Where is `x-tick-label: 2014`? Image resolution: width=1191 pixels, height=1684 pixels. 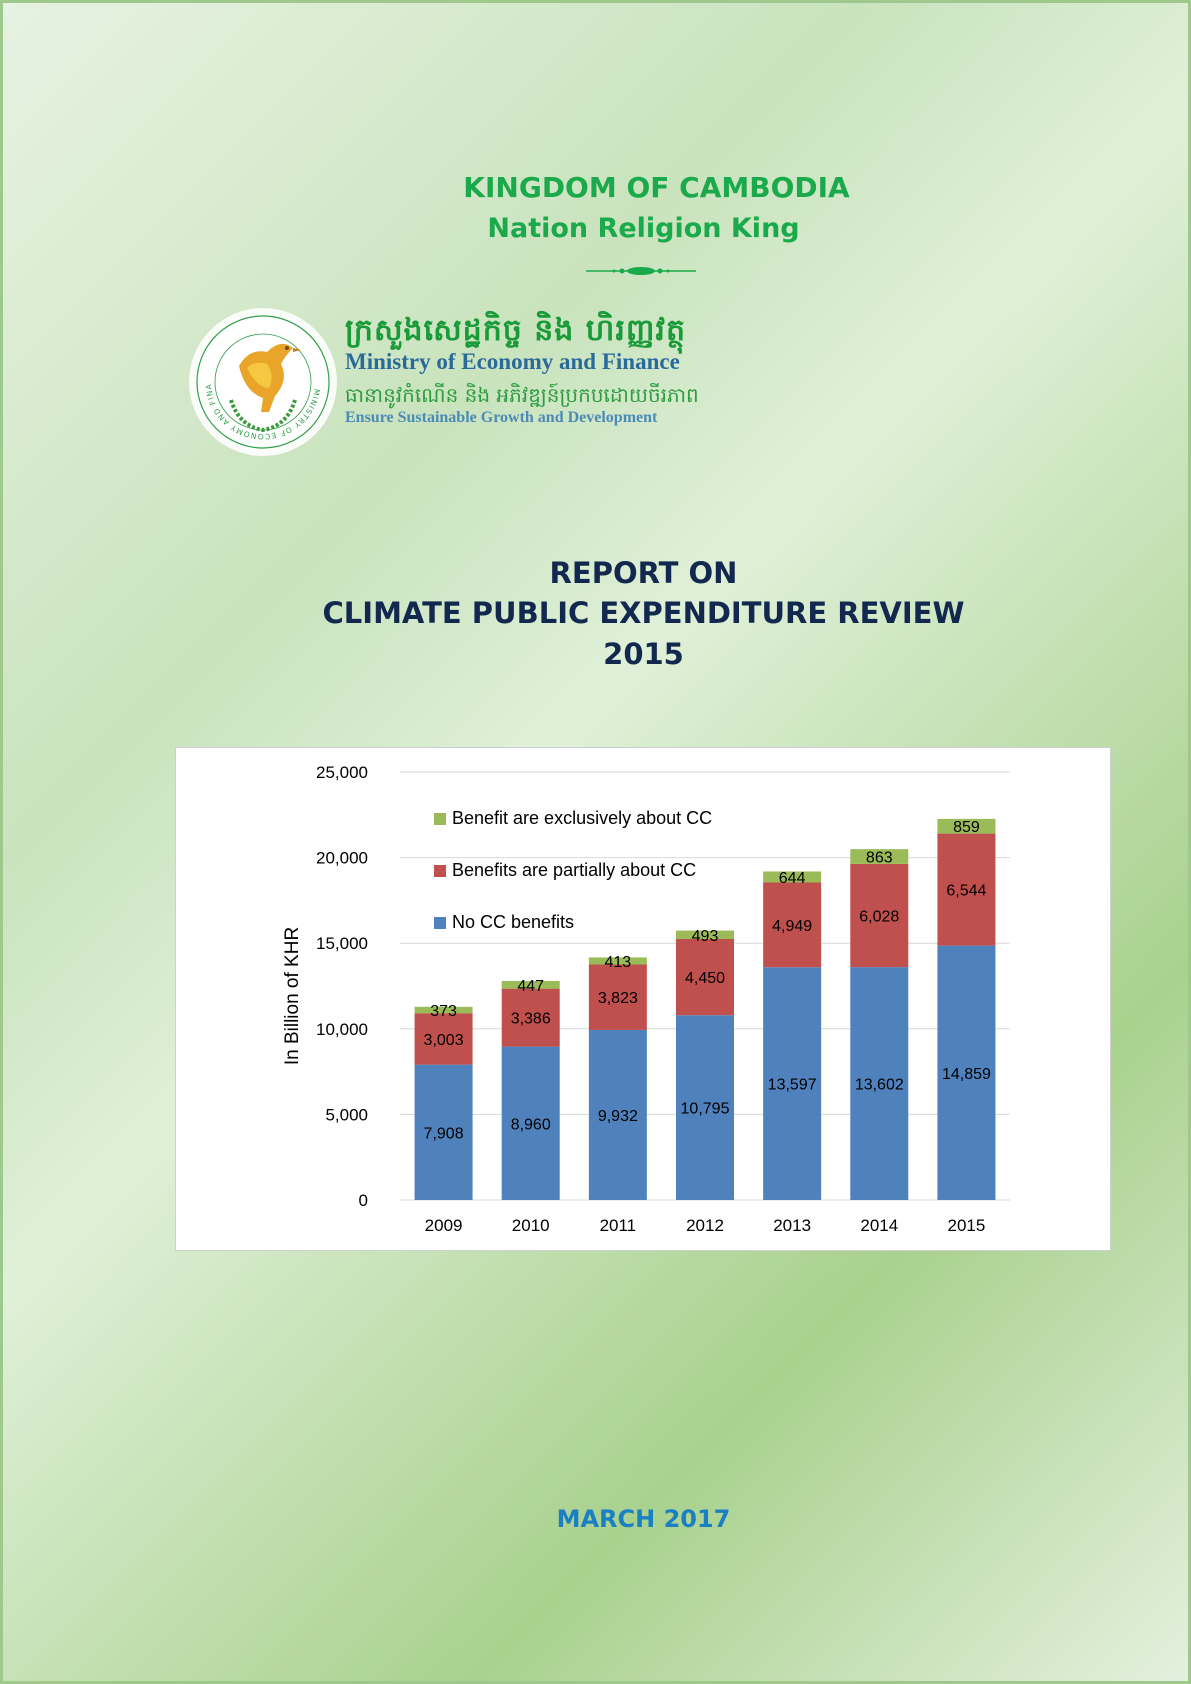 x-tick-label: 2014 is located at coordinates (879, 1225).